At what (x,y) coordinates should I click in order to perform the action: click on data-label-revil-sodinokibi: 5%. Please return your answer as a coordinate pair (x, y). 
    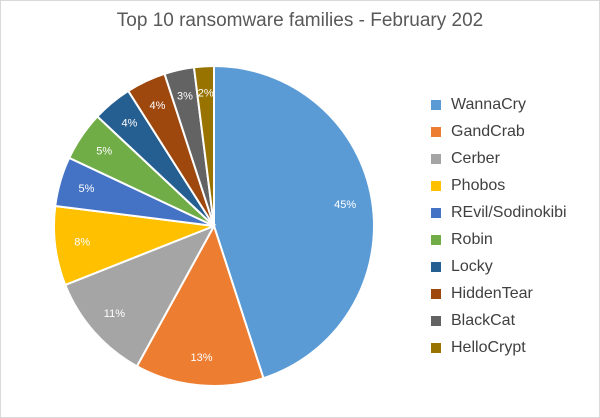
    Looking at the image, I should click on (87, 189).